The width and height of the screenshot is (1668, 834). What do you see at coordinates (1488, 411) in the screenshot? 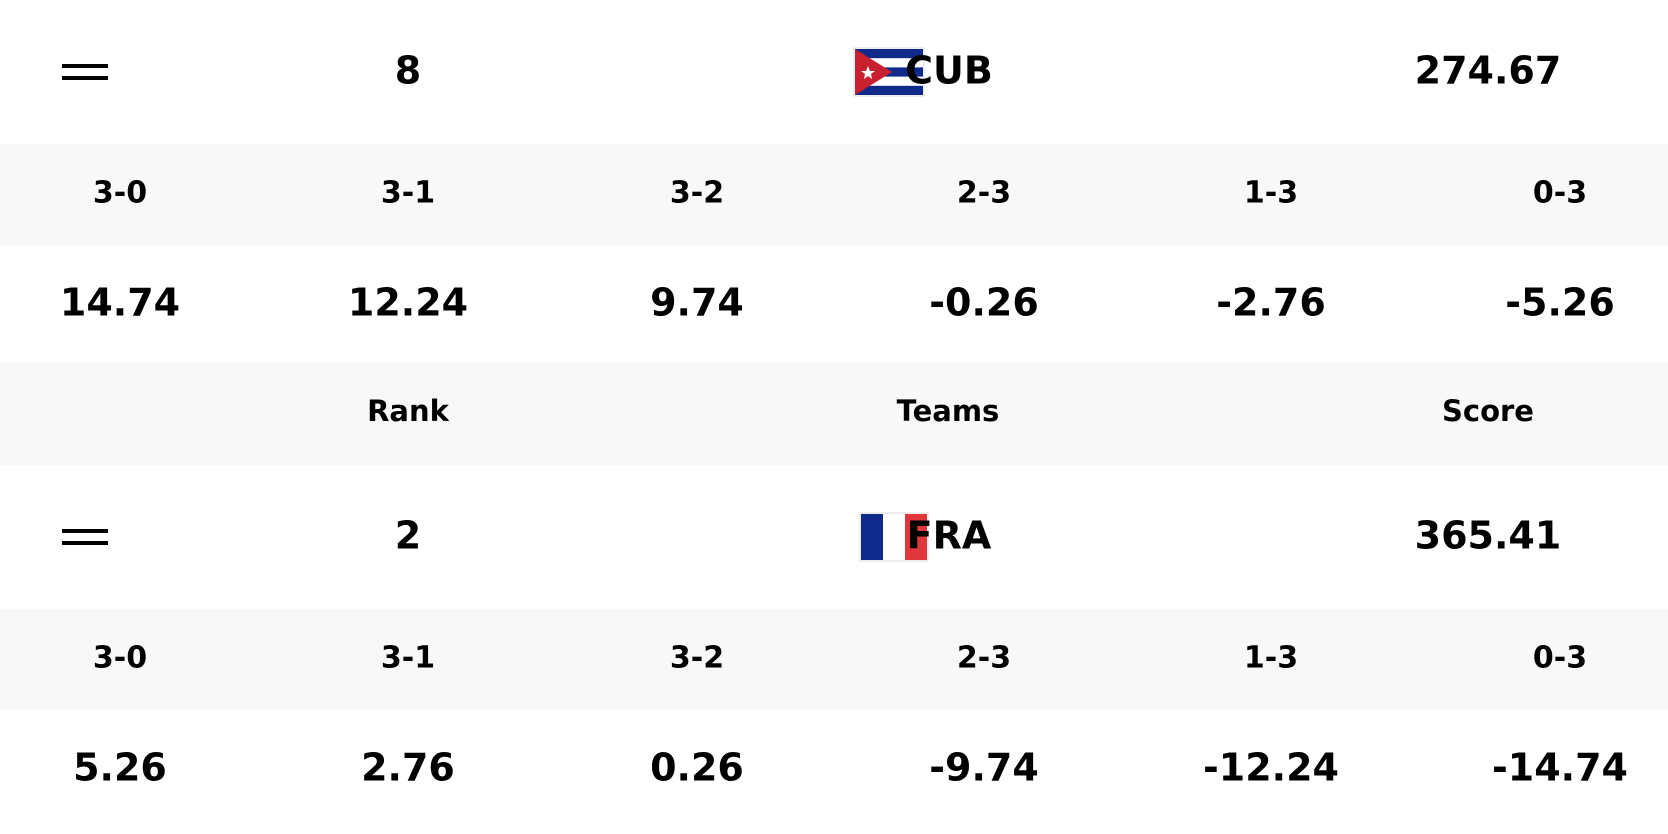
I see `header-score: Score` at bounding box center [1488, 411].